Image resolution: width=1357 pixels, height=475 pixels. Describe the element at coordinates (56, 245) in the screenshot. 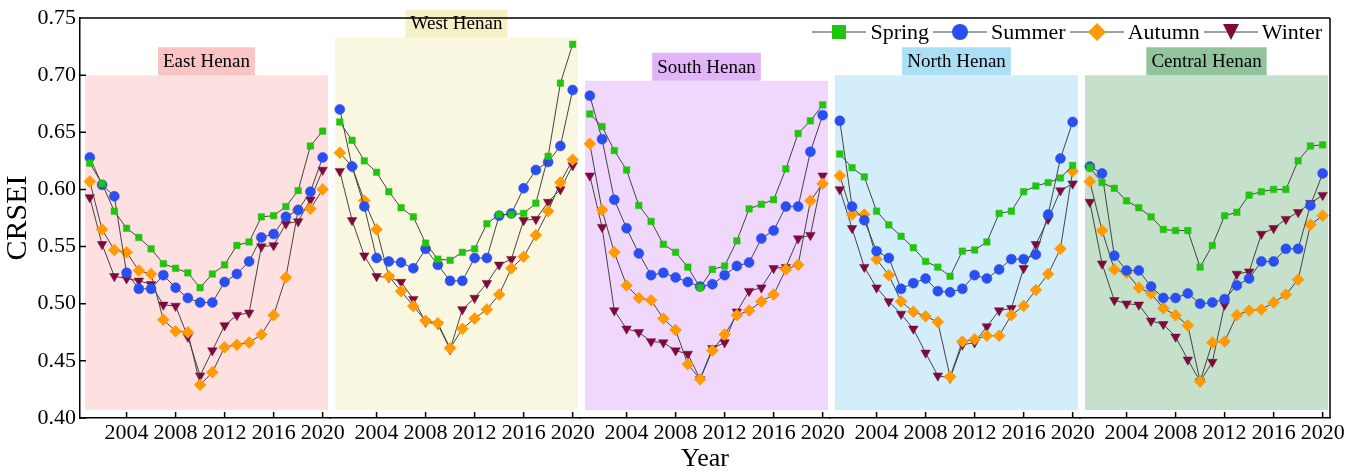

I see `y-tick-label: 0.55` at that location.